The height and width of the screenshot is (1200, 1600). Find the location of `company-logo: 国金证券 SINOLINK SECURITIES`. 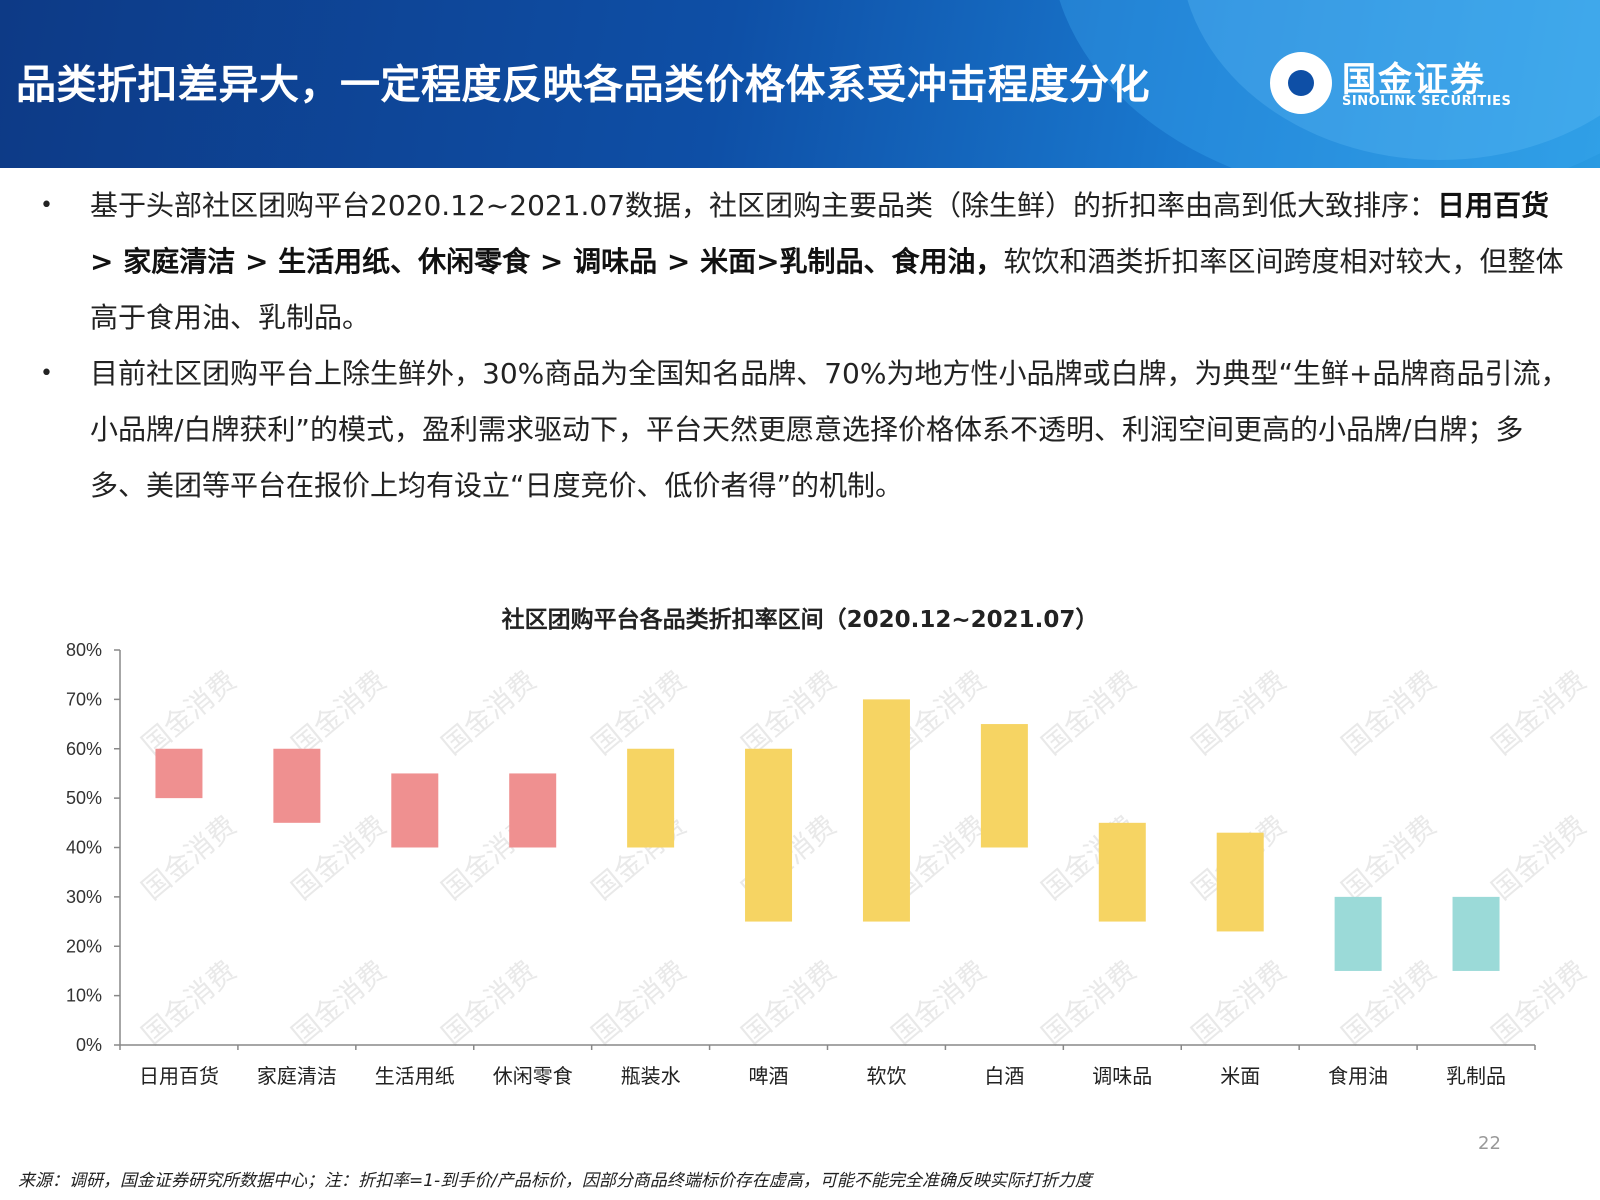

company-logo: 国金证券 SINOLINK SECURITIES is located at coordinates (1430, 87).